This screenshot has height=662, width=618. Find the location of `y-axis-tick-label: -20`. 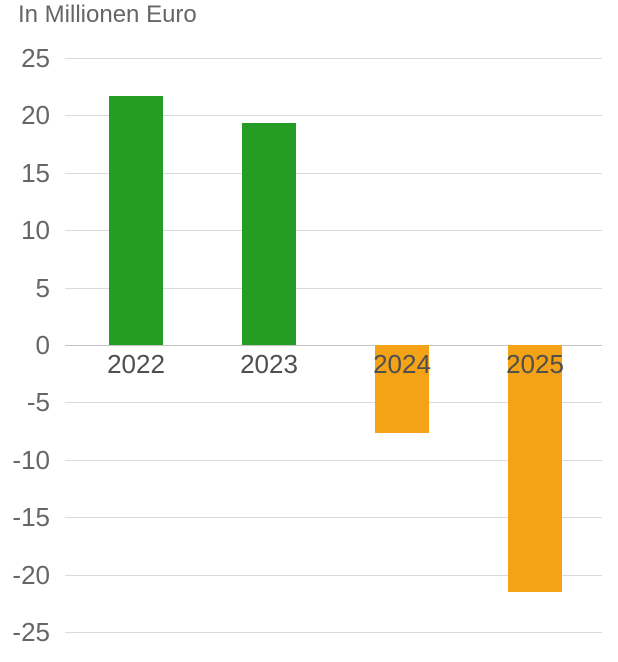

y-axis-tick-label: -20 is located at coordinates (31, 575).